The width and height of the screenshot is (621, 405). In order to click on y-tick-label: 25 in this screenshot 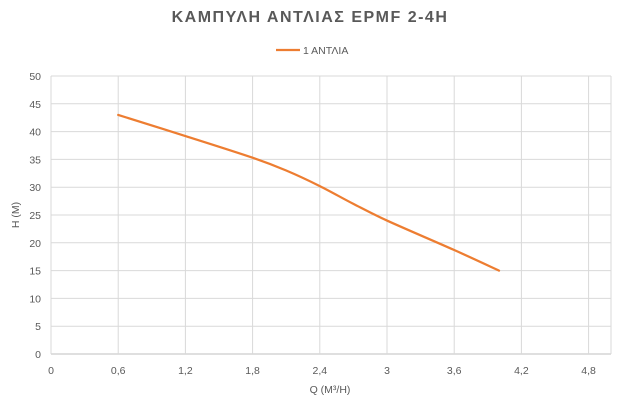, I will do `click(35, 216)`.